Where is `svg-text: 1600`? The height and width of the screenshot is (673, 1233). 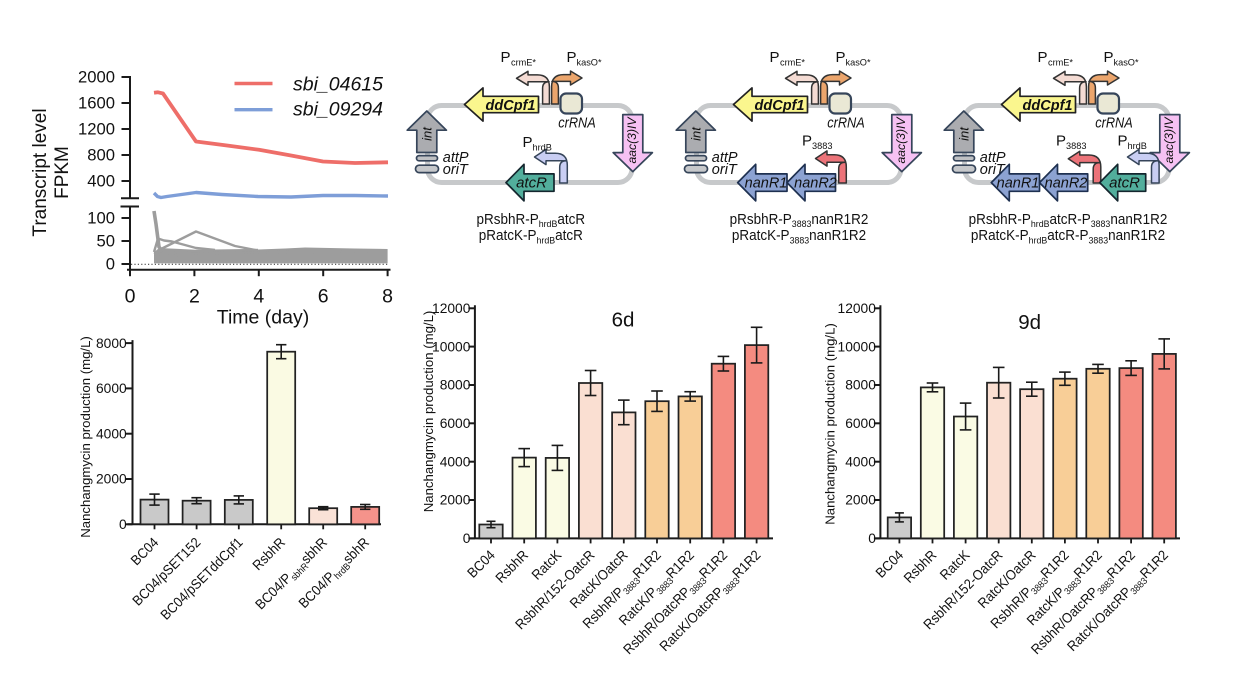
svg-text: 1600 is located at coordinates (96, 102).